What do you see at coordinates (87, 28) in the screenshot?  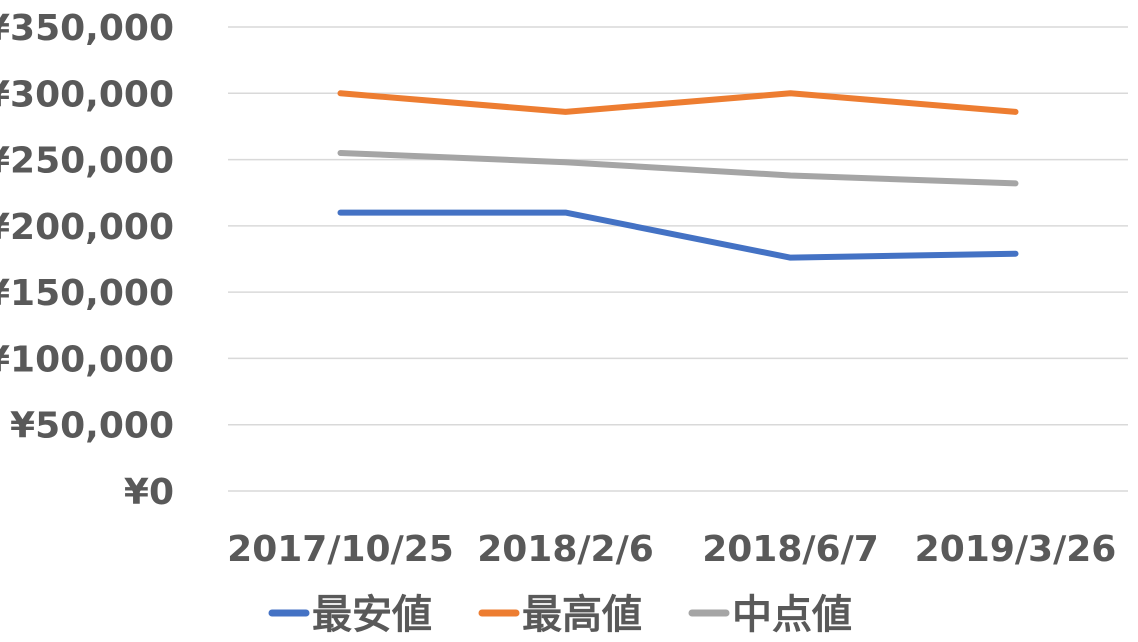 I see `y-tick-label: ¥350,000` at bounding box center [87, 28].